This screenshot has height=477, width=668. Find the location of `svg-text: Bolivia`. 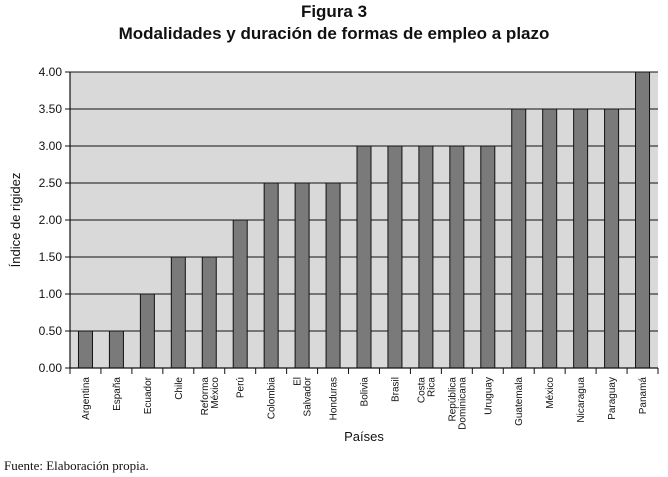

svg-text: Bolivia is located at coordinates (365, 392).